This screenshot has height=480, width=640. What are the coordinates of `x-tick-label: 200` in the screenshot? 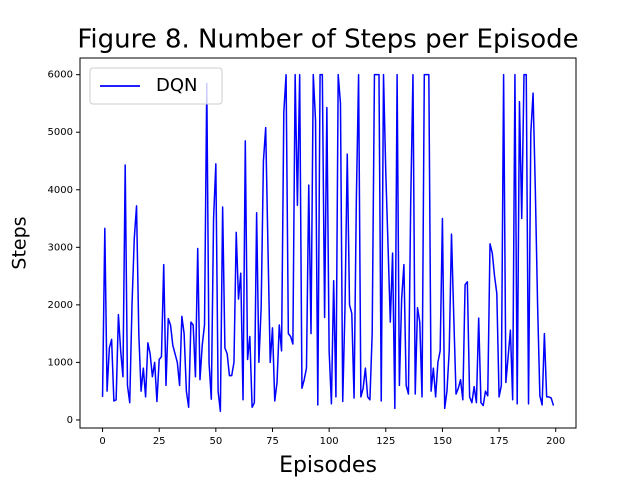 It's located at (555, 441).